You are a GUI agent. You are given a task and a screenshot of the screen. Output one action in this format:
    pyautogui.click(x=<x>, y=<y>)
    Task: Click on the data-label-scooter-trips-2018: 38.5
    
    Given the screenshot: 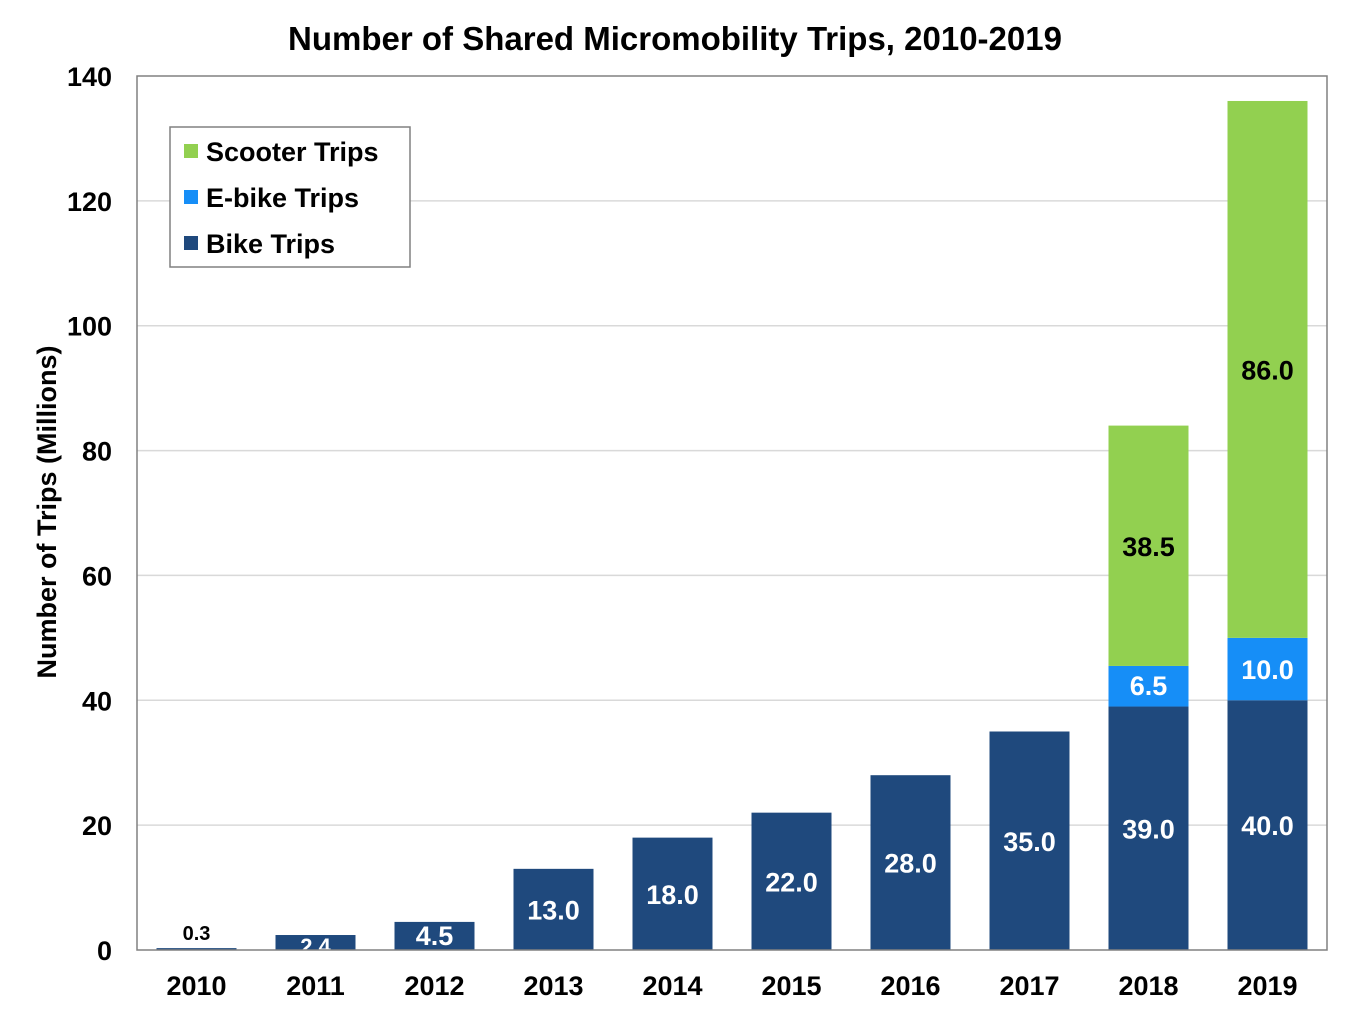 What is the action you would take?
    pyautogui.click(x=1148, y=547)
    